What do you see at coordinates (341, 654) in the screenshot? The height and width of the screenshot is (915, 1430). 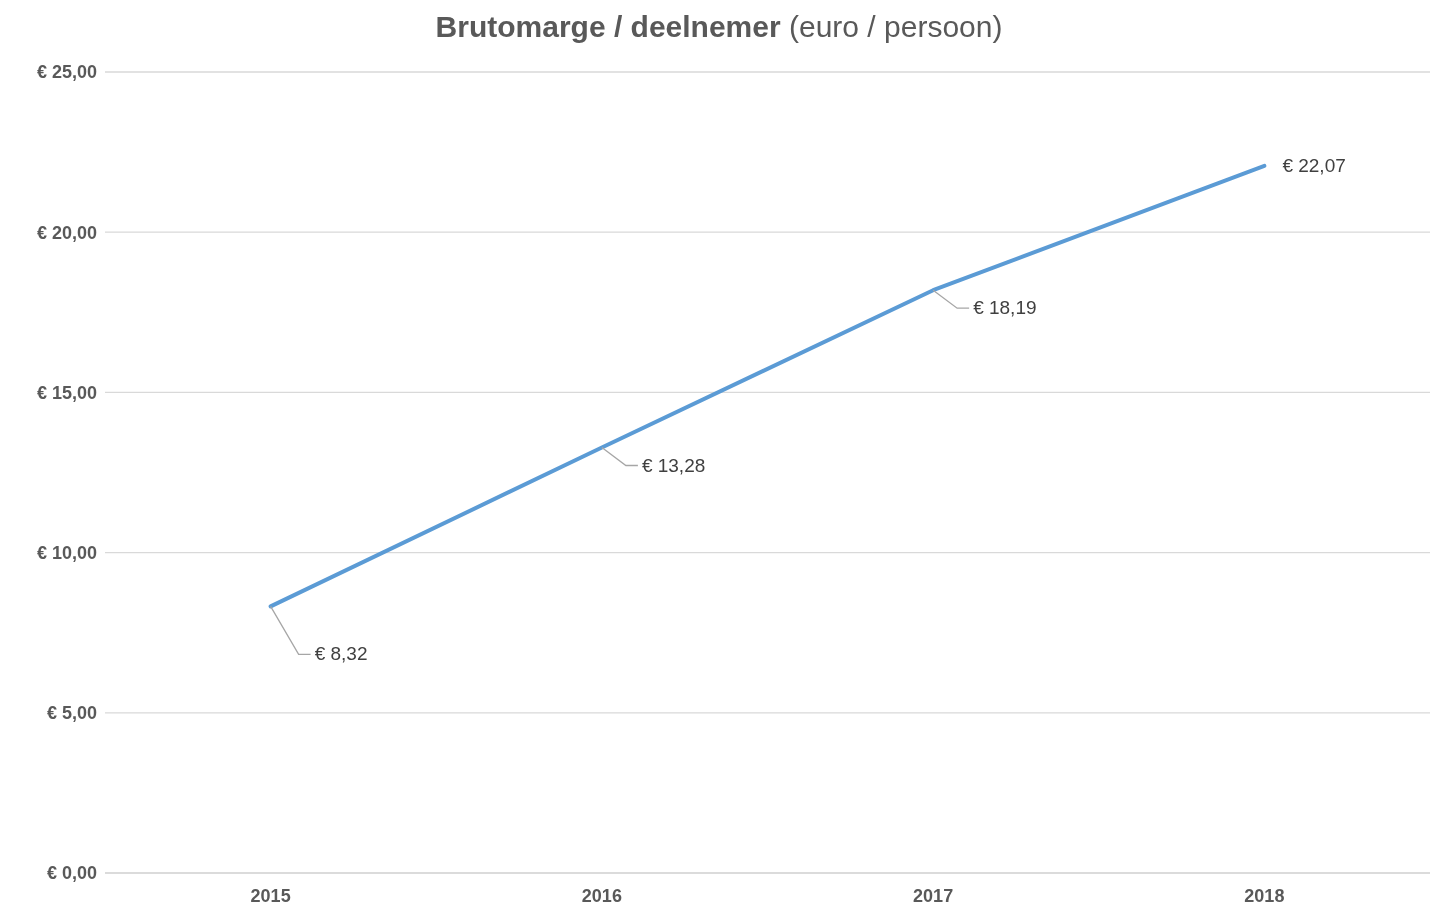 I see `data-label: € 8,32` at bounding box center [341, 654].